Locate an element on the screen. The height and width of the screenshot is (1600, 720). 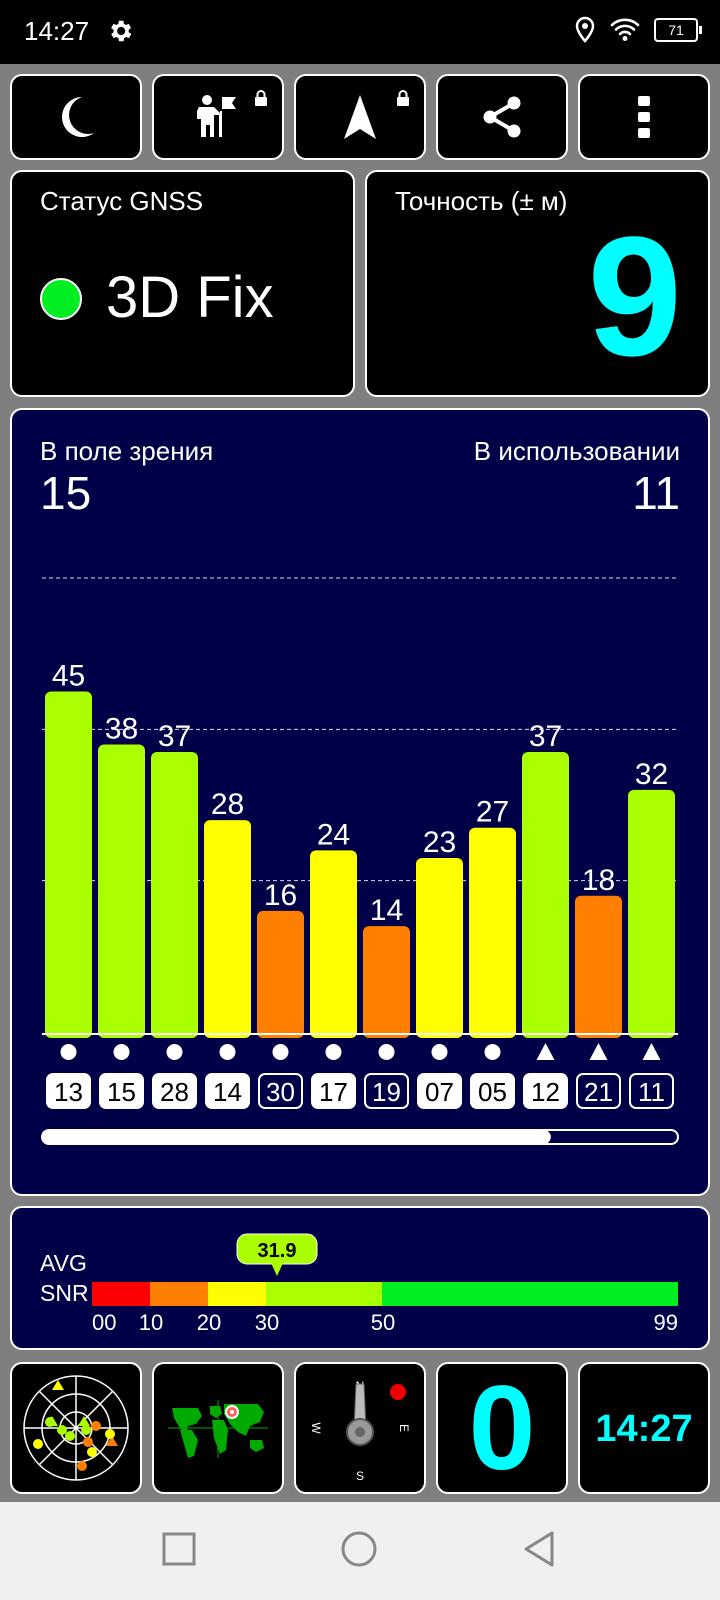
snr-tick-label: 20 is located at coordinates (209, 1322).